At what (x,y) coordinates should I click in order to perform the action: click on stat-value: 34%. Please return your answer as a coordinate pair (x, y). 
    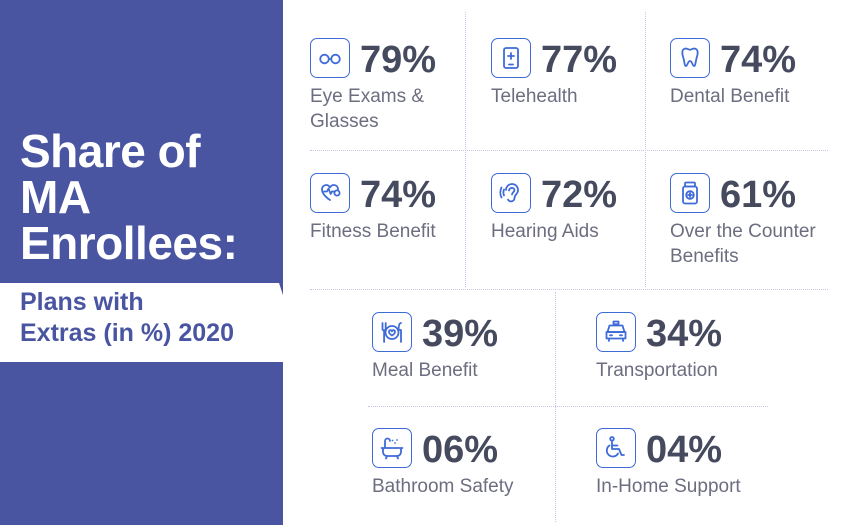
    Looking at the image, I should click on (684, 334).